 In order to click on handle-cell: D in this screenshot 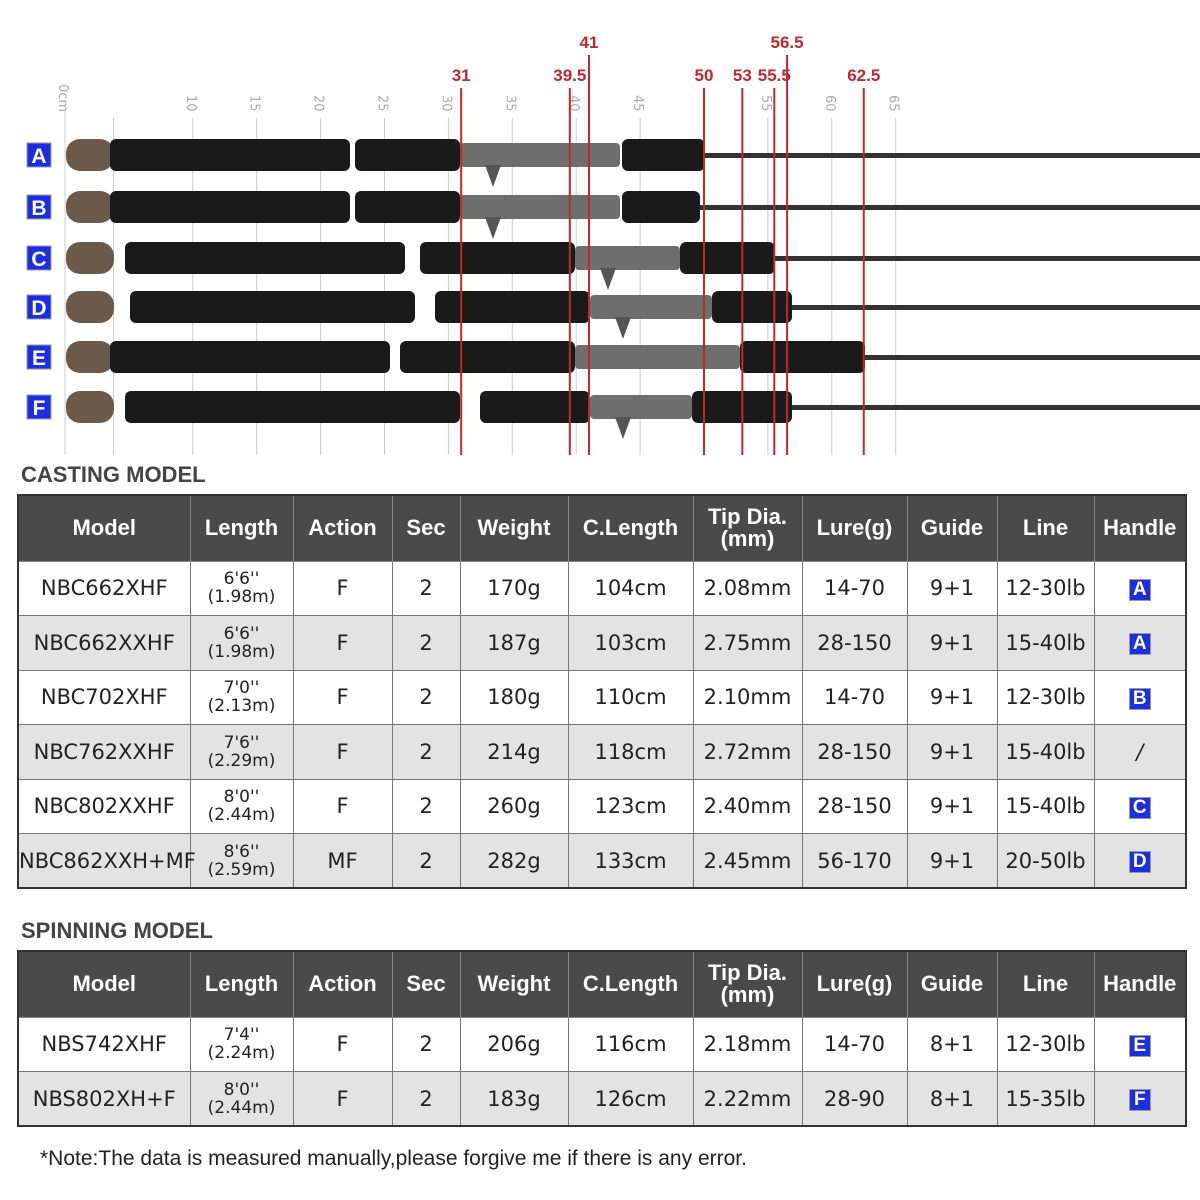, I will do `click(1140, 861)`.